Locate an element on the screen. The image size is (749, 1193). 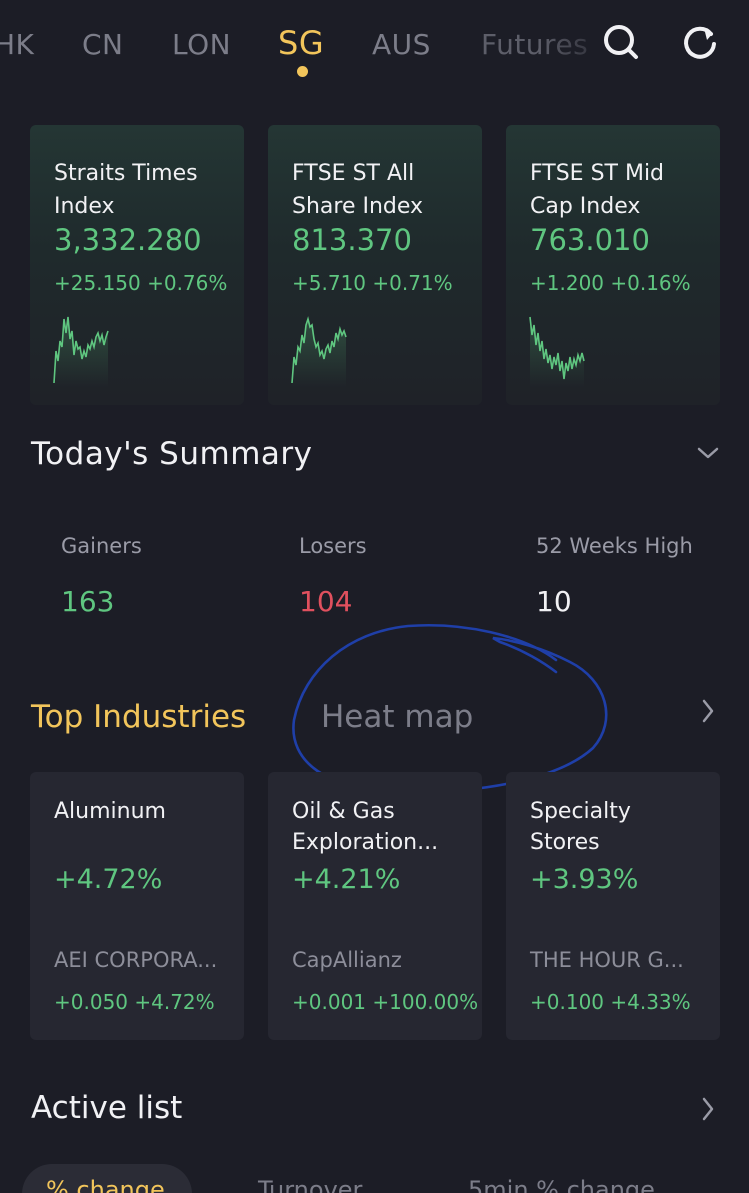
index-value: 813.370 is located at coordinates (352, 240).